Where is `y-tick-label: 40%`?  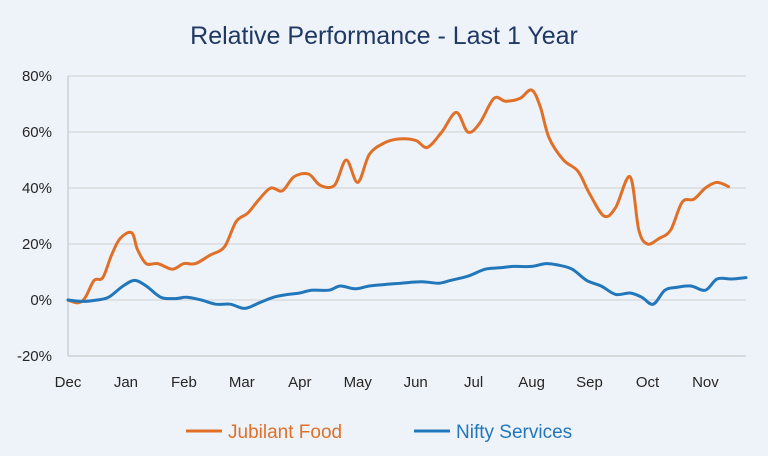 y-tick-label: 40% is located at coordinates (37, 188).